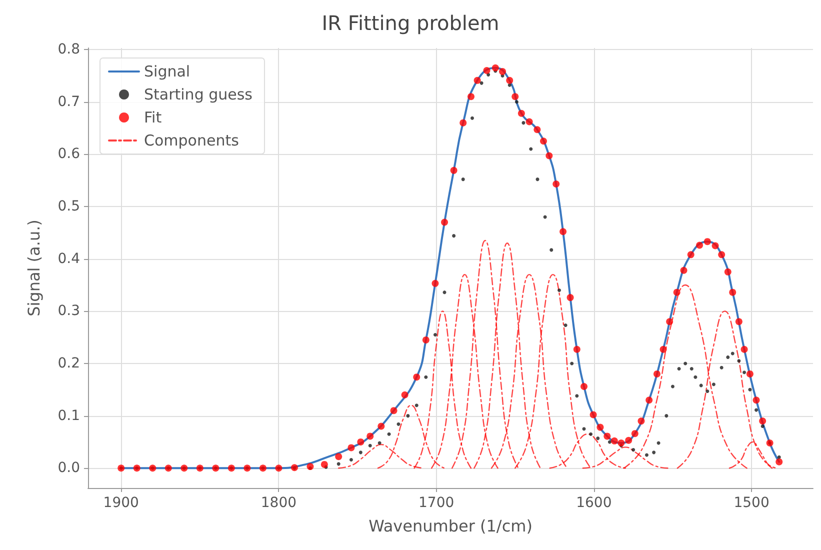  Describe the element at coordinates (752, 503) in the screenshot. I see `x-tick-label: 1500` at that location.